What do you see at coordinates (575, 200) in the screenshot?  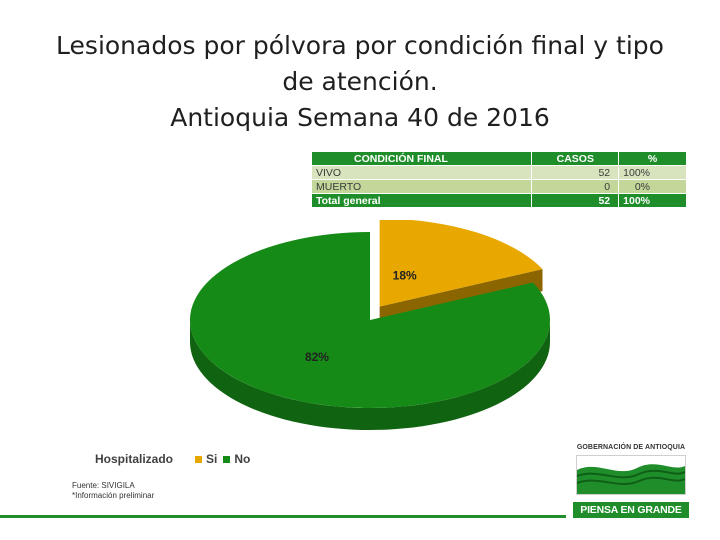 I see `cell-total-casos: 52` at bounding box center [575, 200].